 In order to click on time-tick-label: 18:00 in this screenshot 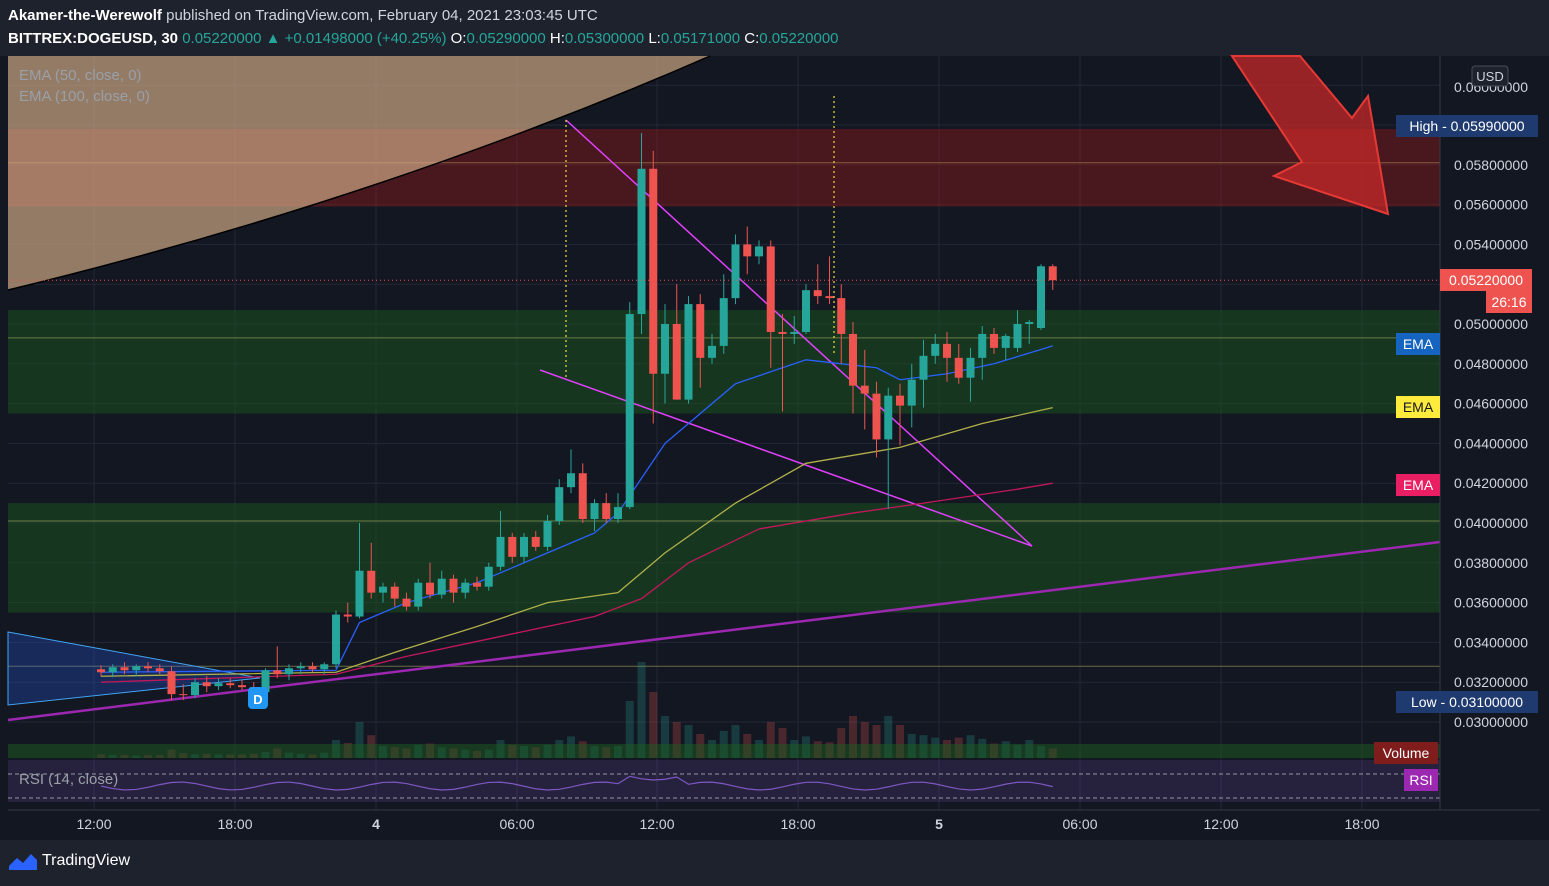, I will do `click(797, 824)`.